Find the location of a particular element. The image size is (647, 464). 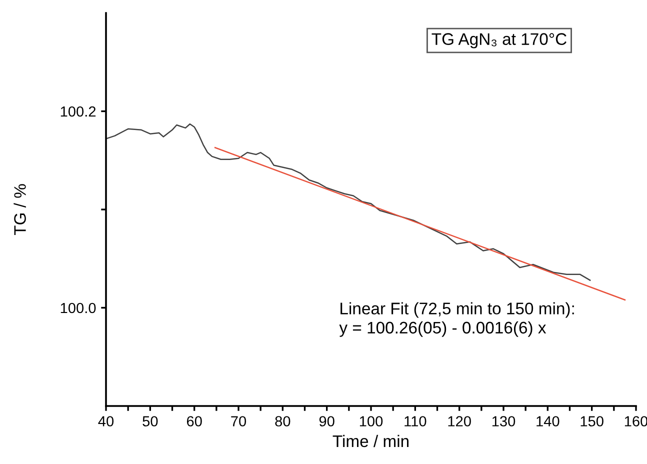

y-axis-title: TG / % is located at coordinates (20, 210).